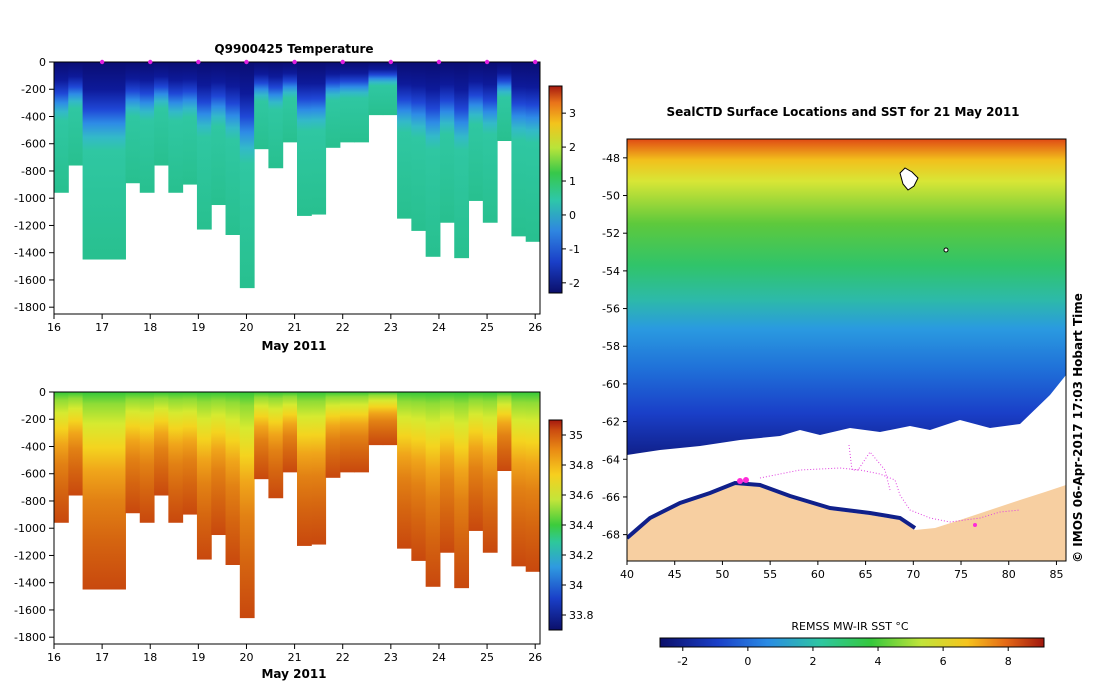 This screenshot has width=1099, height=700. What do you see at coordinates (555, 189) in the screenshot?
I see `temperature-colorbar` at bounding box center [555, 189].